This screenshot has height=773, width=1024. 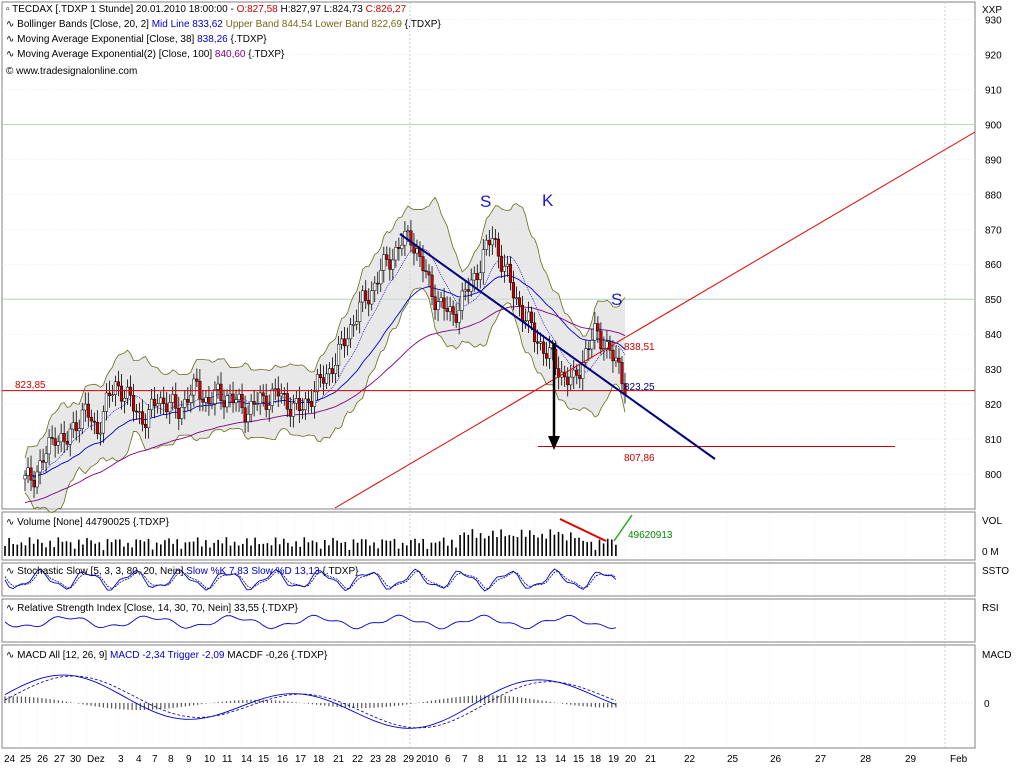 What do you see at coordinates (385, 9) in the screenshot?
I see `header-close: C:826,27` at bounding box center [385, 9].